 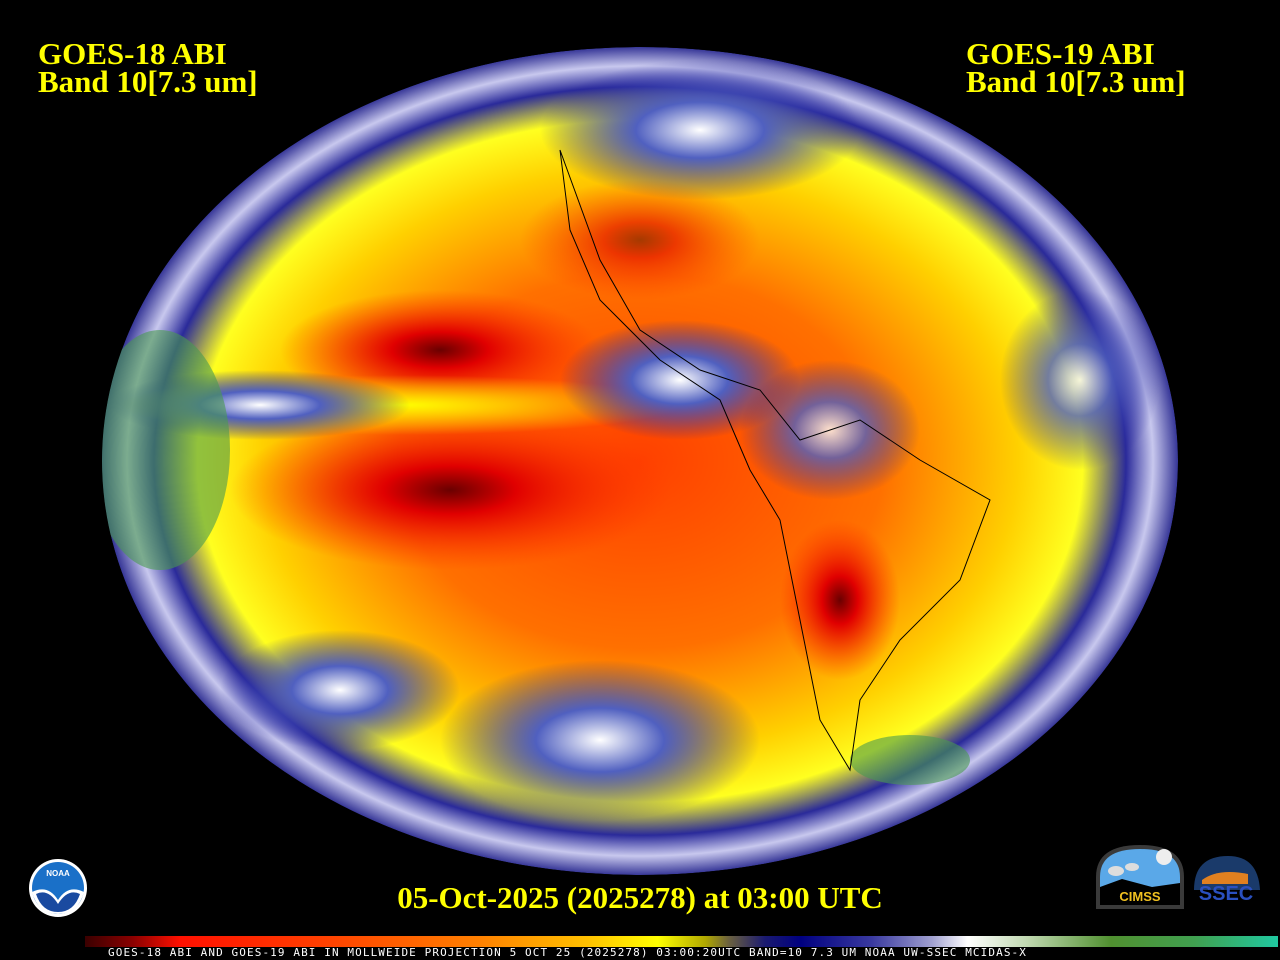 What do you see at coordinates (58, 888) in the screenshot?
I see `noaa-logo: NOAA` at bounding box center [58, 888].